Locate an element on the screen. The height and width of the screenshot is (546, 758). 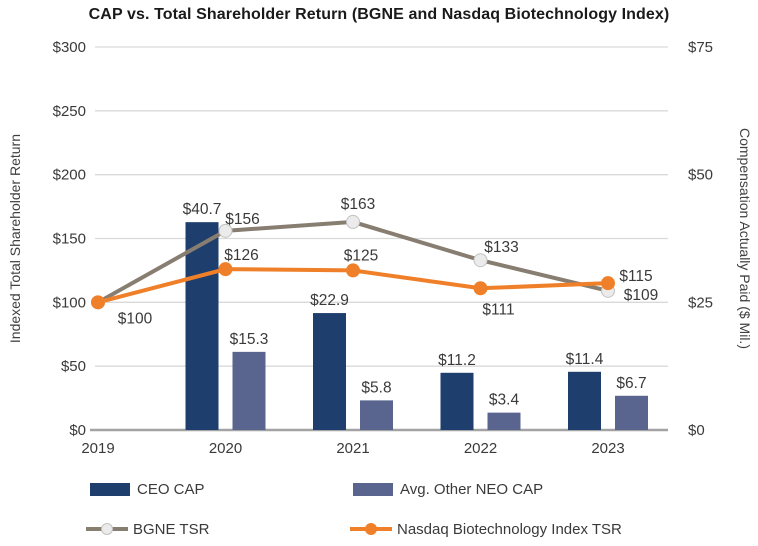
right-axis-tick-label: $25 is located at coordinates (700, 302).